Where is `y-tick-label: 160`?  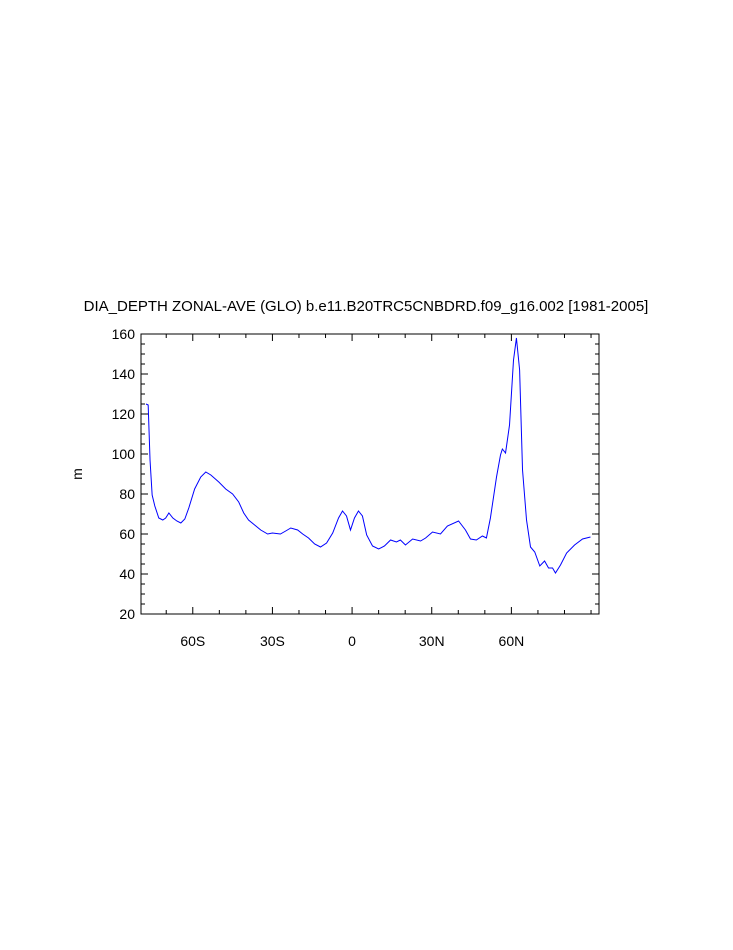 y-tick-label: 160 is located at coordinates (124, 334).